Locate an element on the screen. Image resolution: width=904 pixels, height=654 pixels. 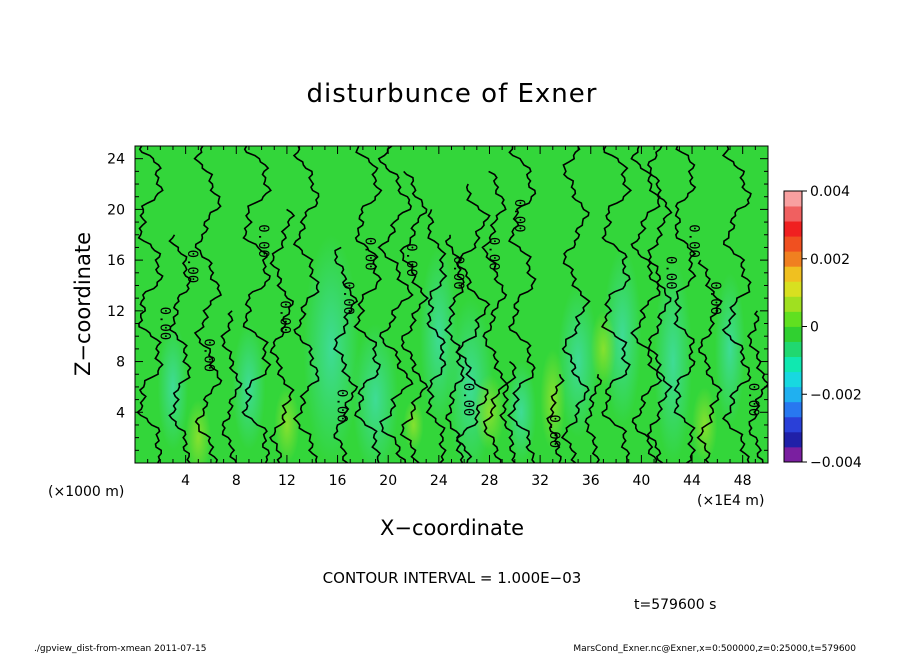
y-tick-label: 20 is located at coordinates (116, 210).